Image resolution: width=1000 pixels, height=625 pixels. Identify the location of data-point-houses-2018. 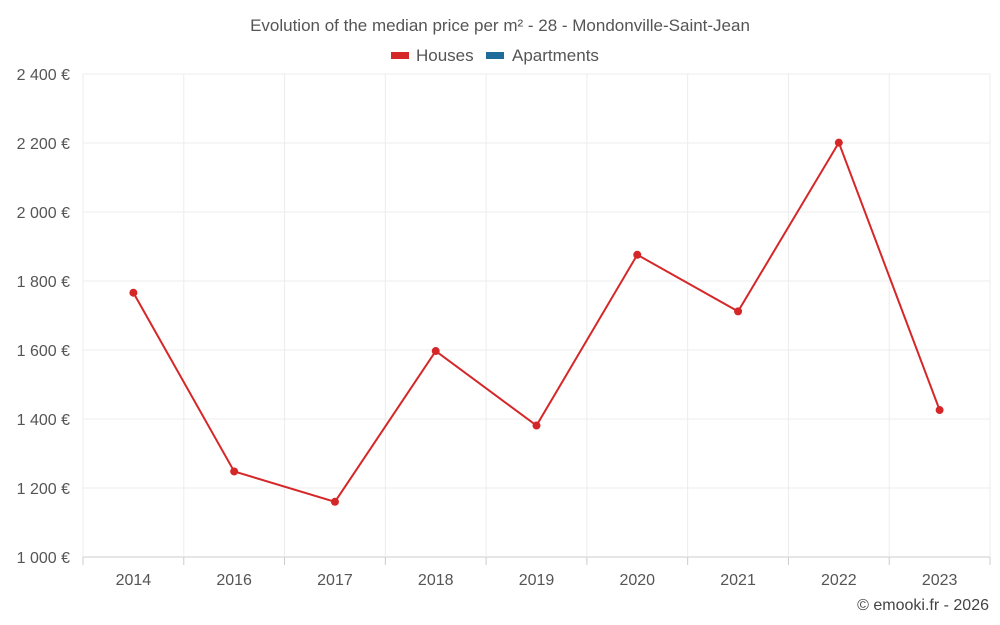
(435, 351).